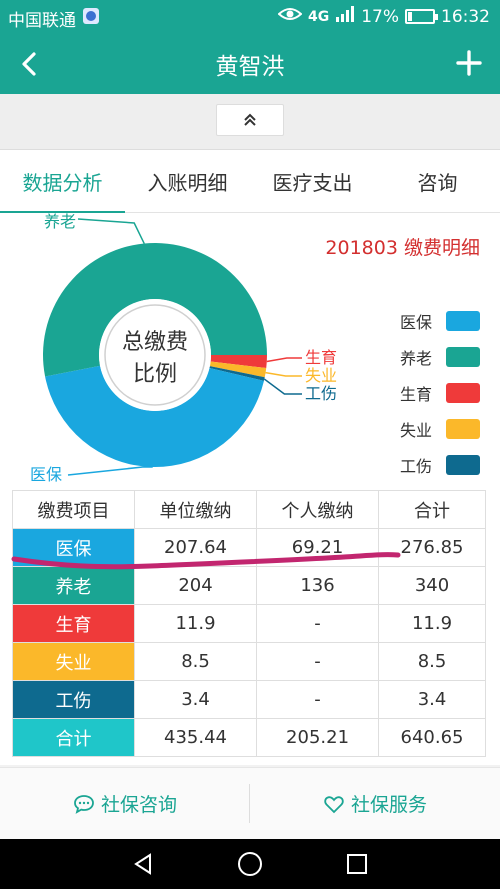 Image resolution: width=500 pixels, height=889 pixels. What do you see at coordinates (334, 804) in the screenshot?
I see `heart-icon` at bounding box center [334, 804].